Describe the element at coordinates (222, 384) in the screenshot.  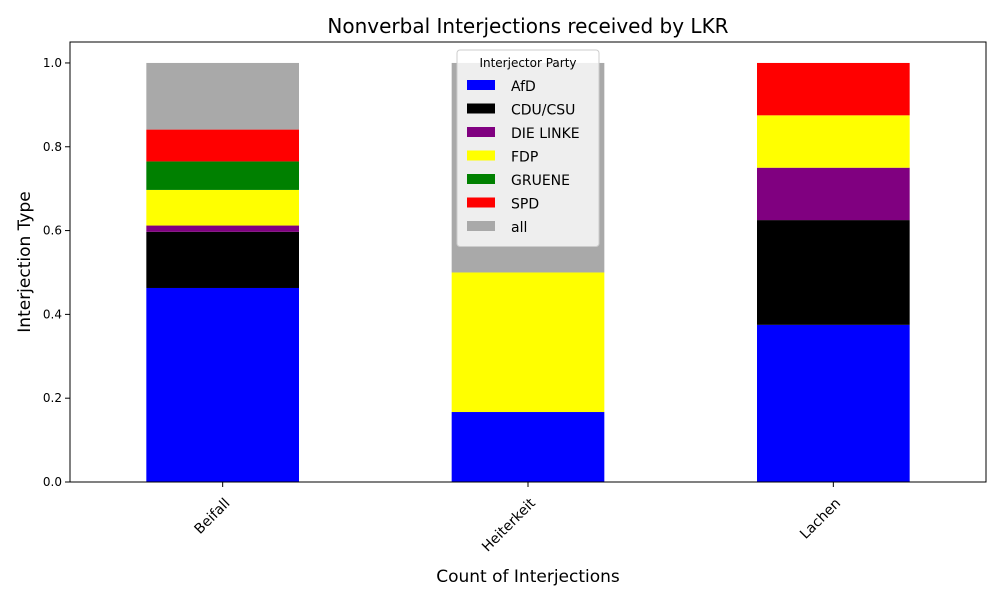
I see `bar-segment-beifall-afd` at that location.